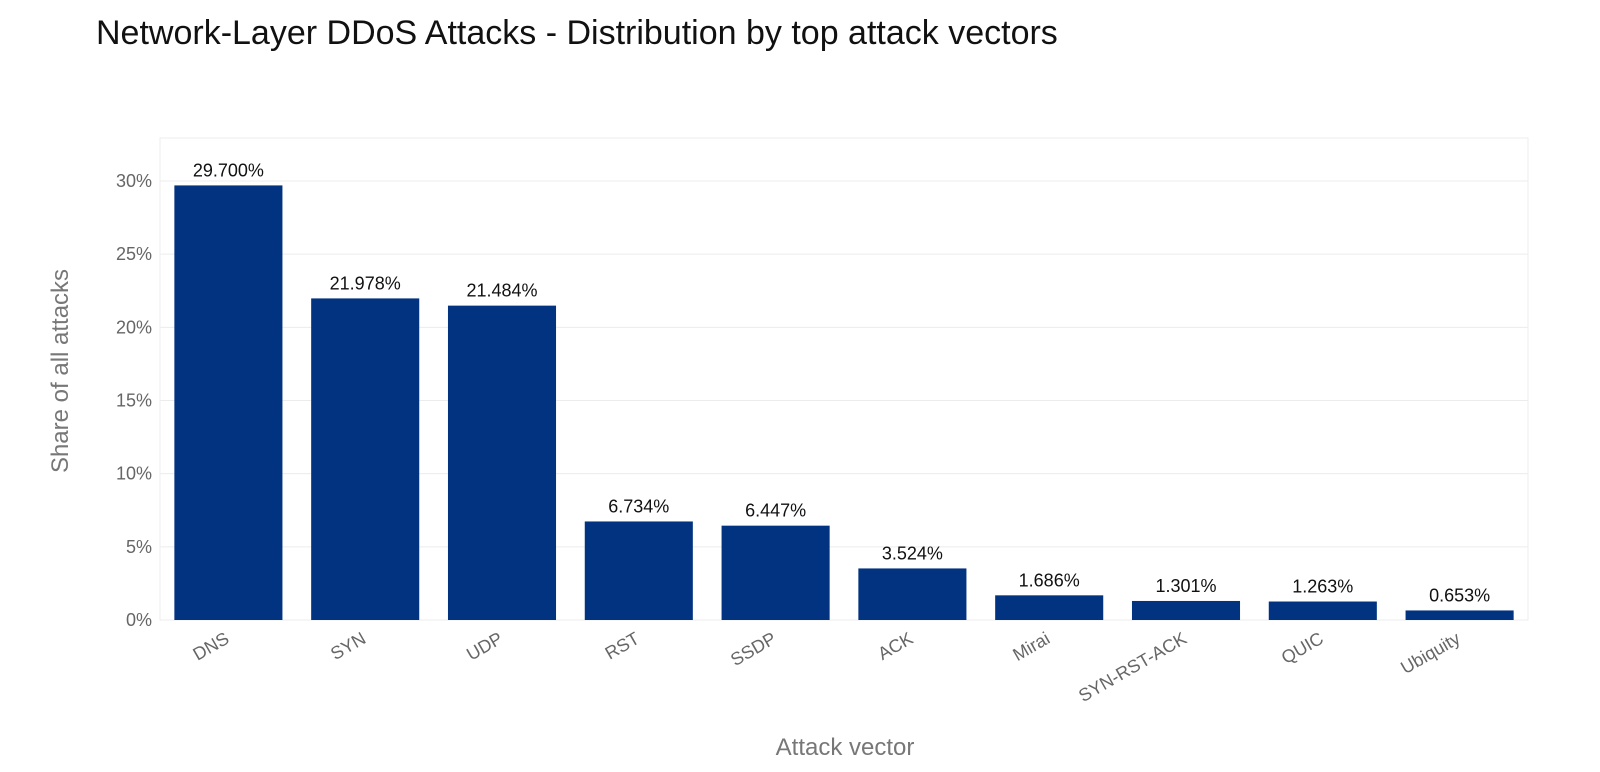 Image resolution: width=1600 pixels, height=772 pixels. Describe the element at coordinates (134, 474) in the screenshot. I see `y-tick-label: 10%` at that location.